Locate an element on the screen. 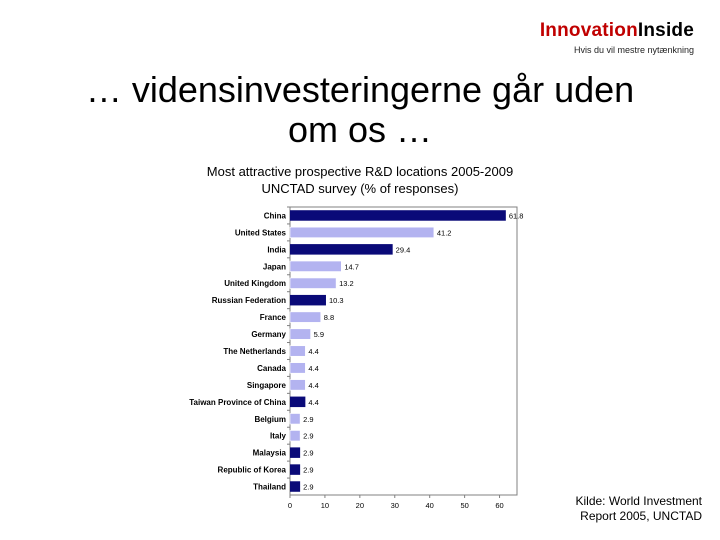 The image size is (720, 540). category-label: Germany is located at coordinates (268, 334).